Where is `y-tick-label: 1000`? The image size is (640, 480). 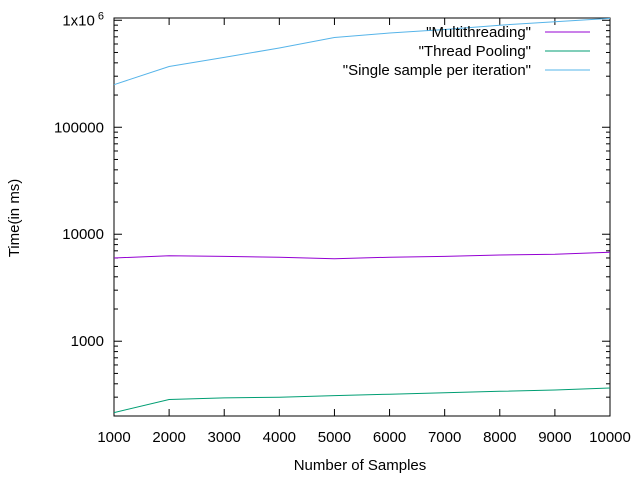
y-tick-label: 1000 is located at coordinates (87, 341).